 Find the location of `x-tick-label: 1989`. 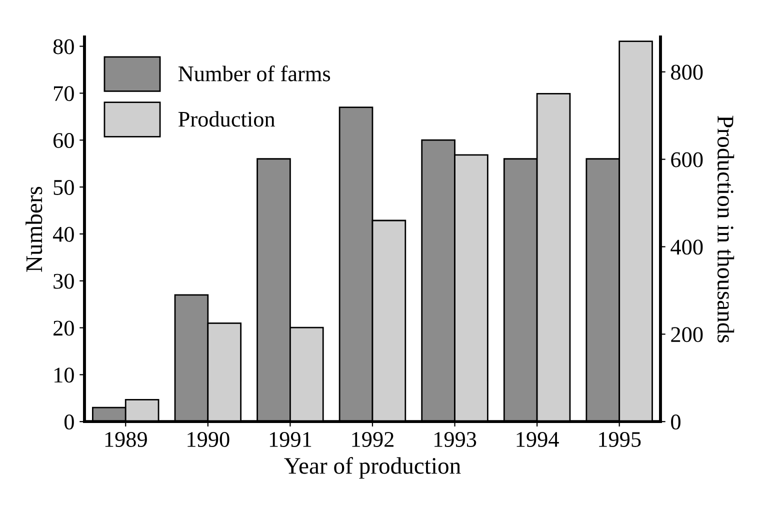

x-tick-label: 1989 is located at coordinates (126, 439).